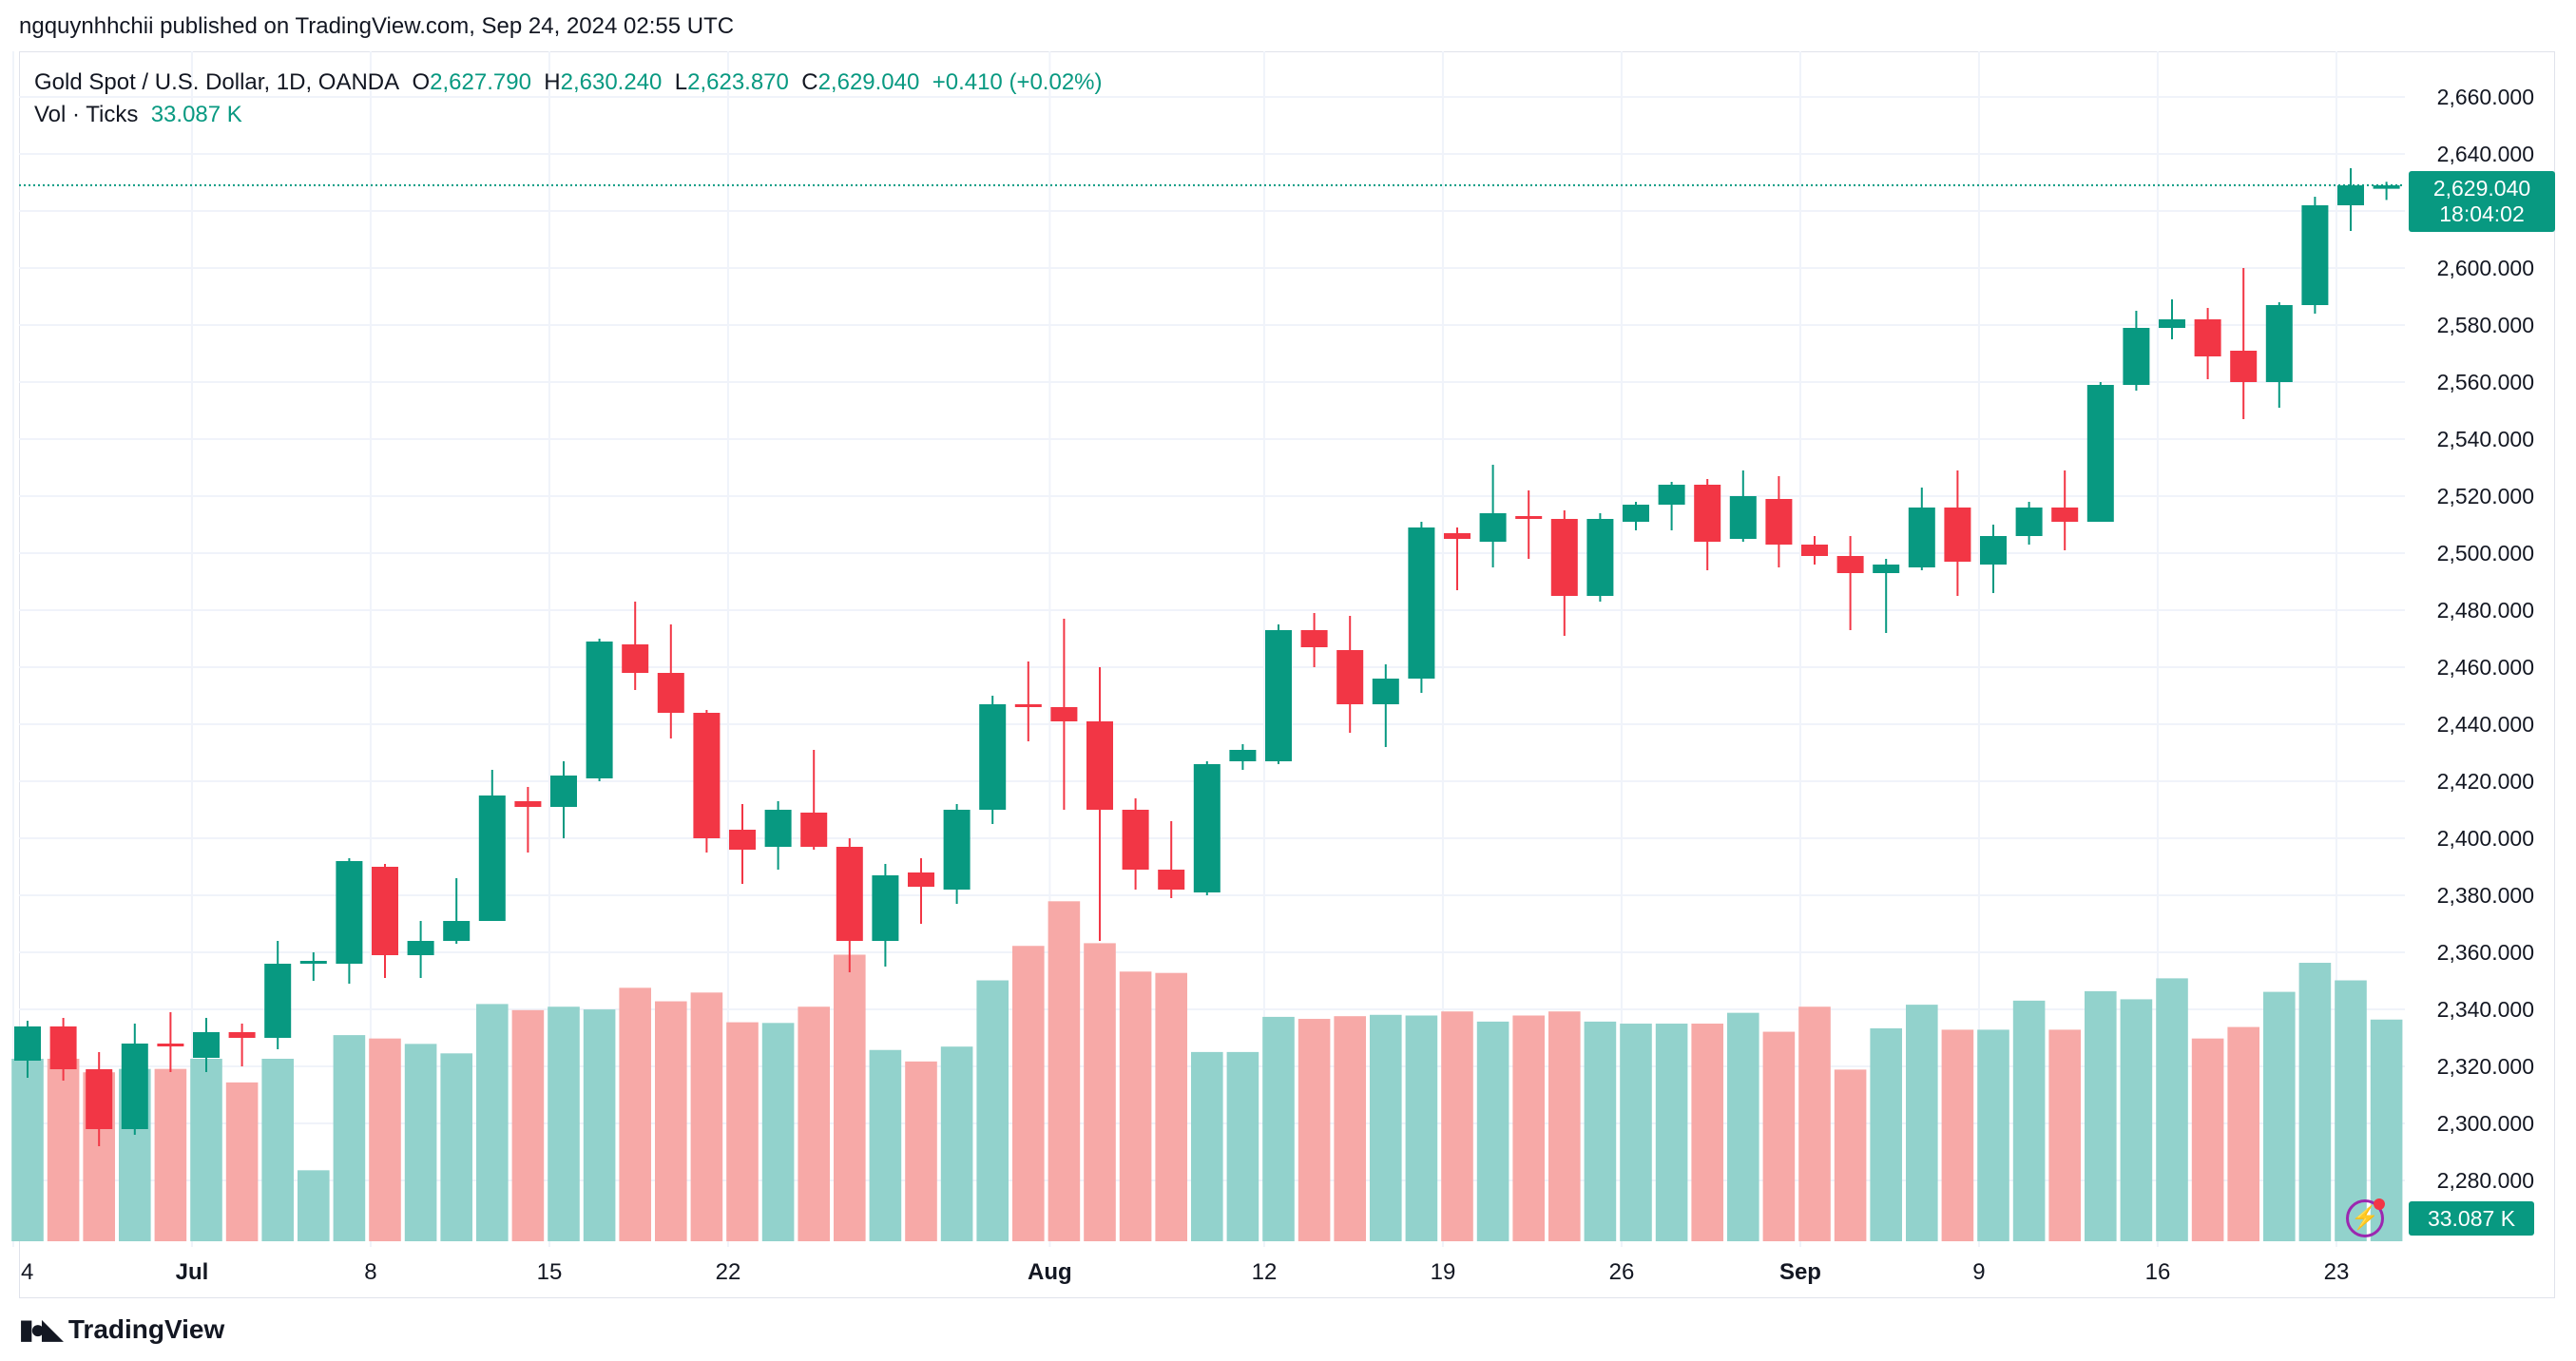 This screenshot has width=2576, height=1361. I want to click on symbol-name: Gold Spot / U.S. Dollar, 1D, OANDA, so click(217, 82).